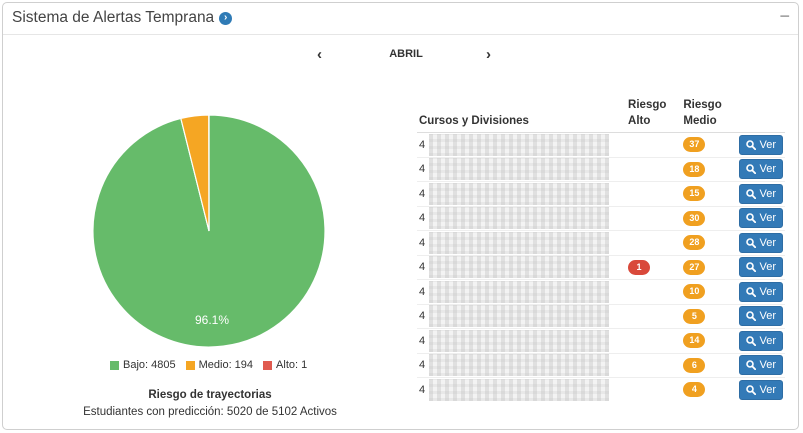  I want to click on table-row: 4 6 Ver, so click(601, 365).